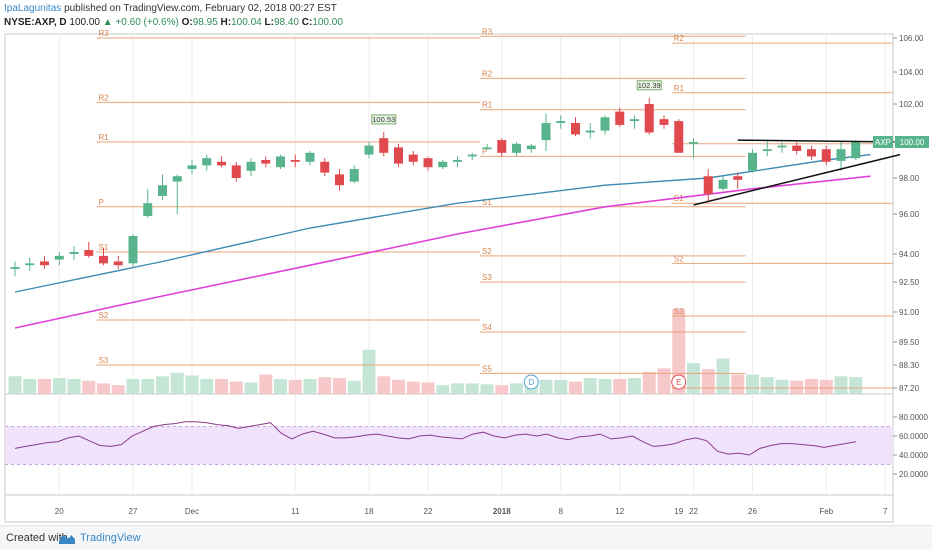  What do you see at coordinates (466, 537) in the screenshot?
I see `footer: Created with TradingView` at bounding box center [466, 537].